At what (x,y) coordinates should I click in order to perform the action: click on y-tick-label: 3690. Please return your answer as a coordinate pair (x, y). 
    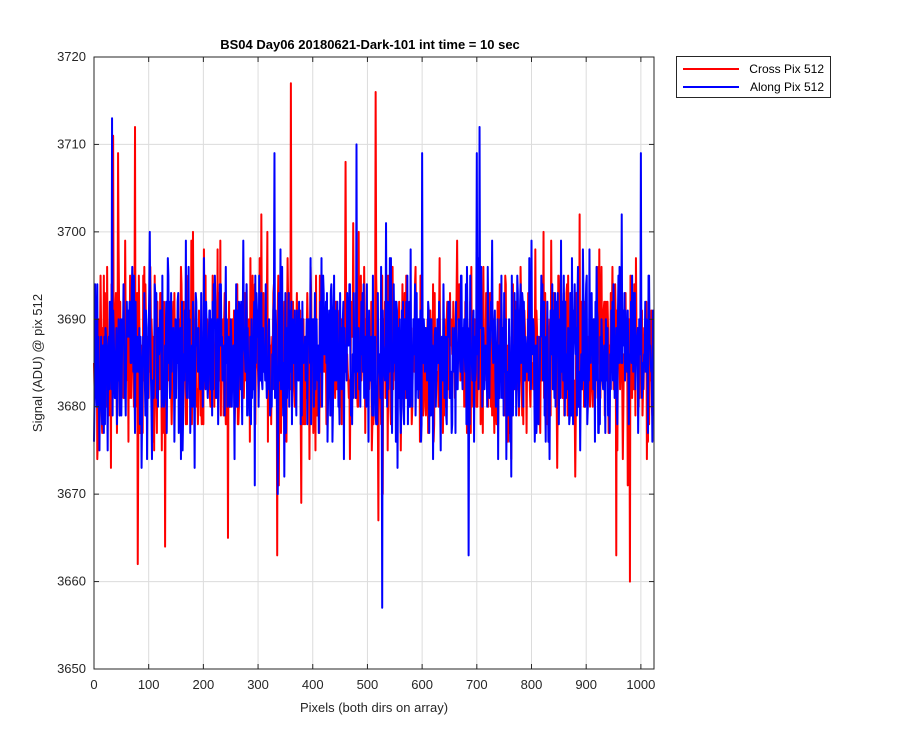
    Looking at the image, I should click on (71, 318).